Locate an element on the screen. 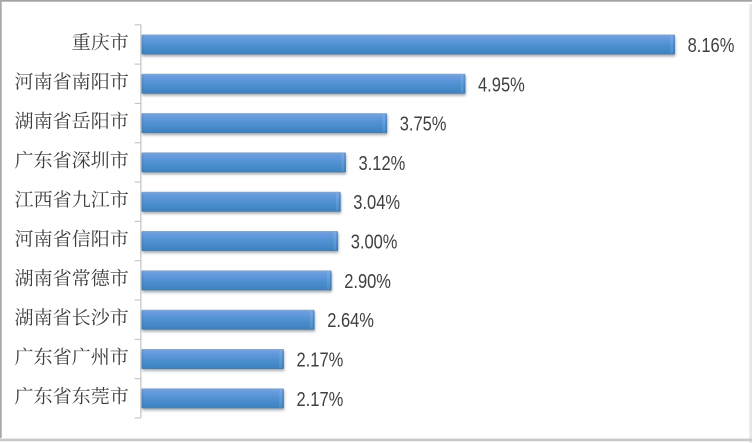  svg-text: 2.64% is located at coordinates (350, 321).